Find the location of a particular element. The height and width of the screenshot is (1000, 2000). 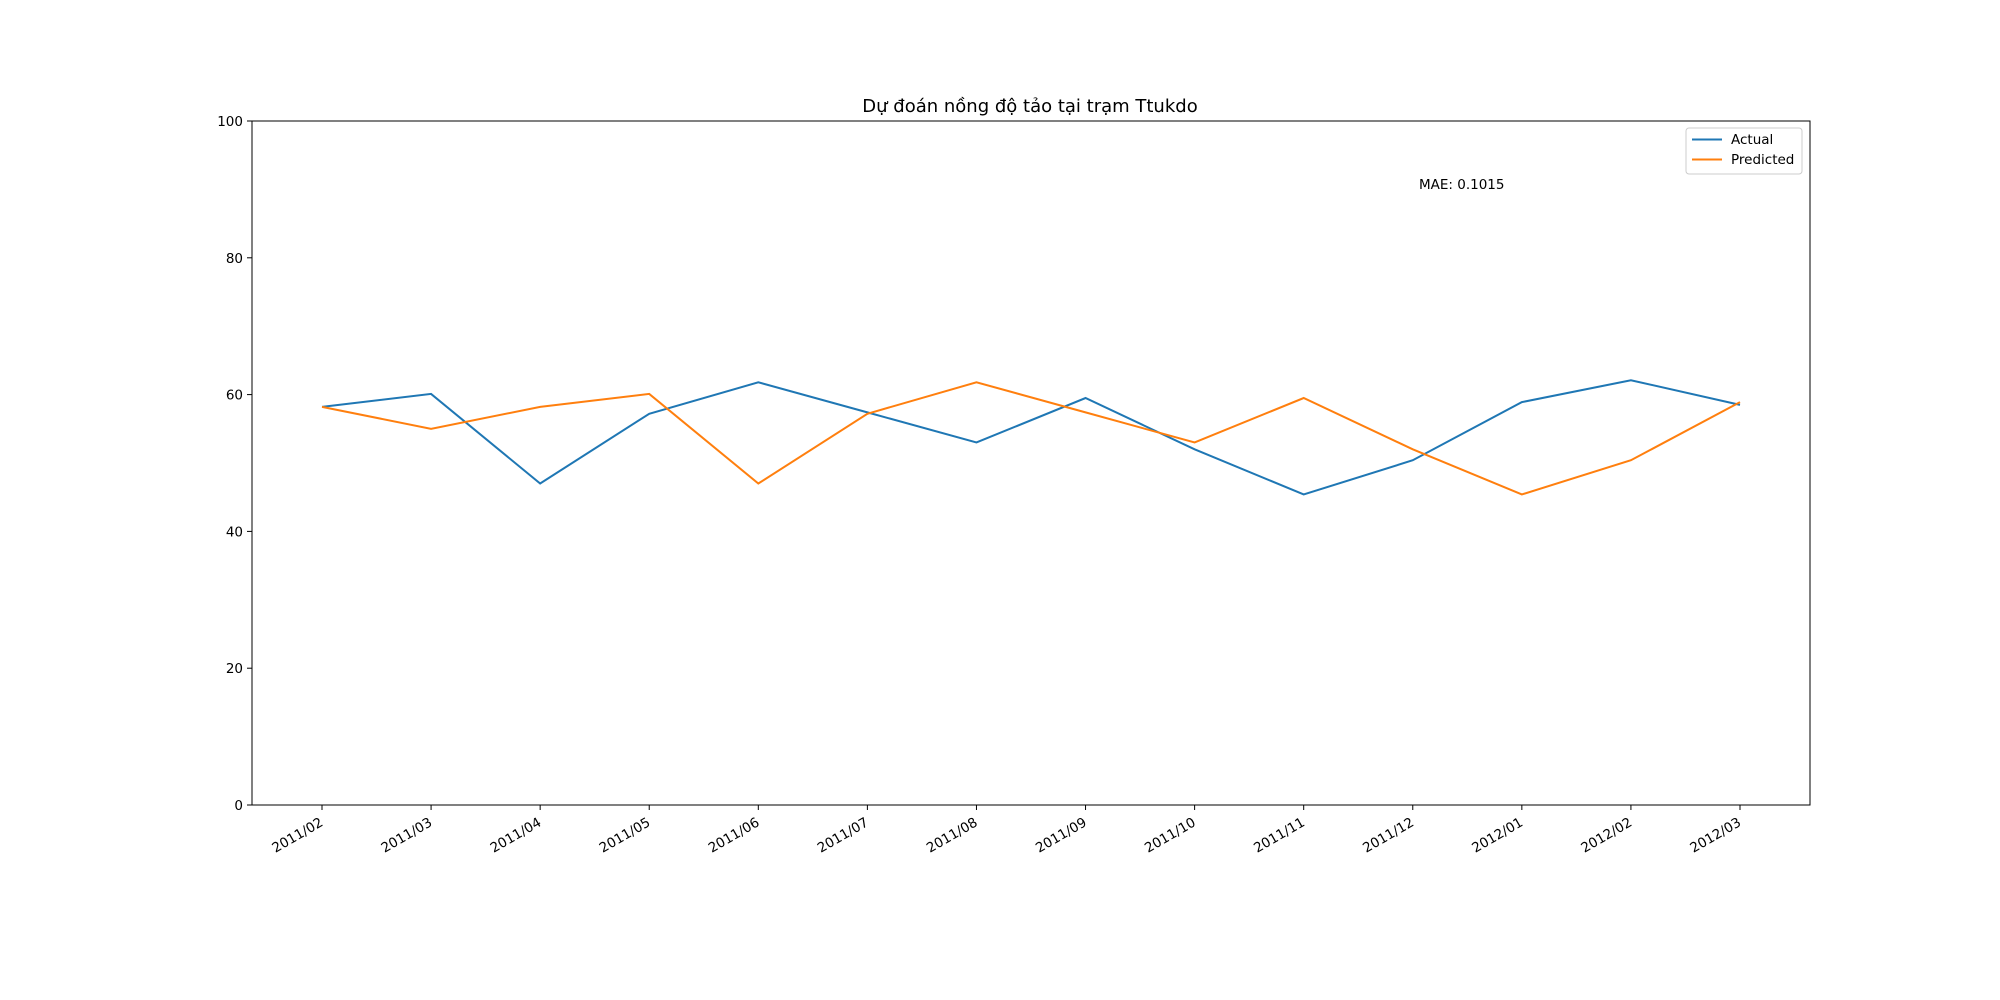

y-tick-label: 40 is located at coordinates (234, 532).